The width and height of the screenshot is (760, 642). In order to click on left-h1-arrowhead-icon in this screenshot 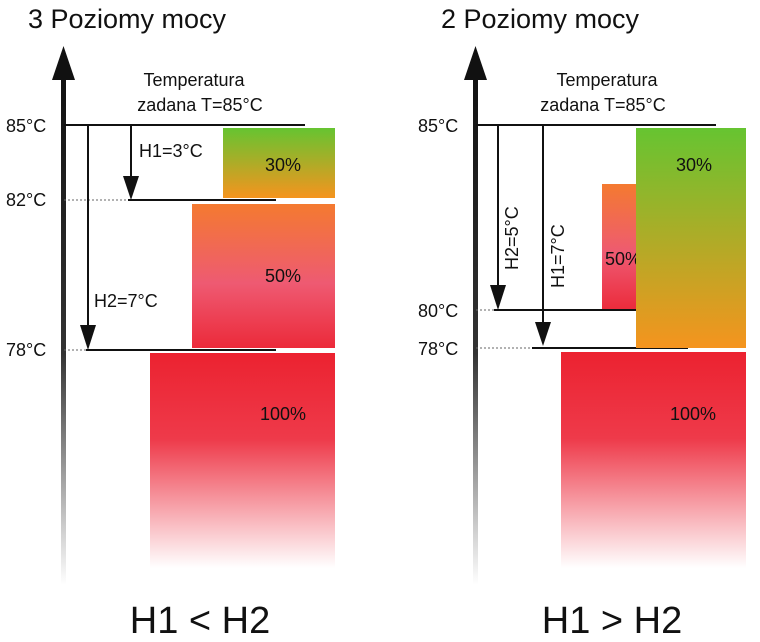, I will do `click(131, 188)`.